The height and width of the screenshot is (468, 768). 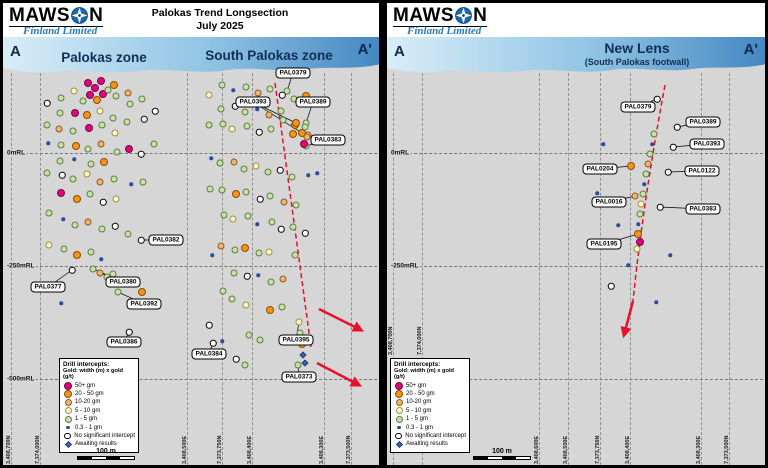 I want to click on legend-item: No significant intercept, so click(x=430, y=436).